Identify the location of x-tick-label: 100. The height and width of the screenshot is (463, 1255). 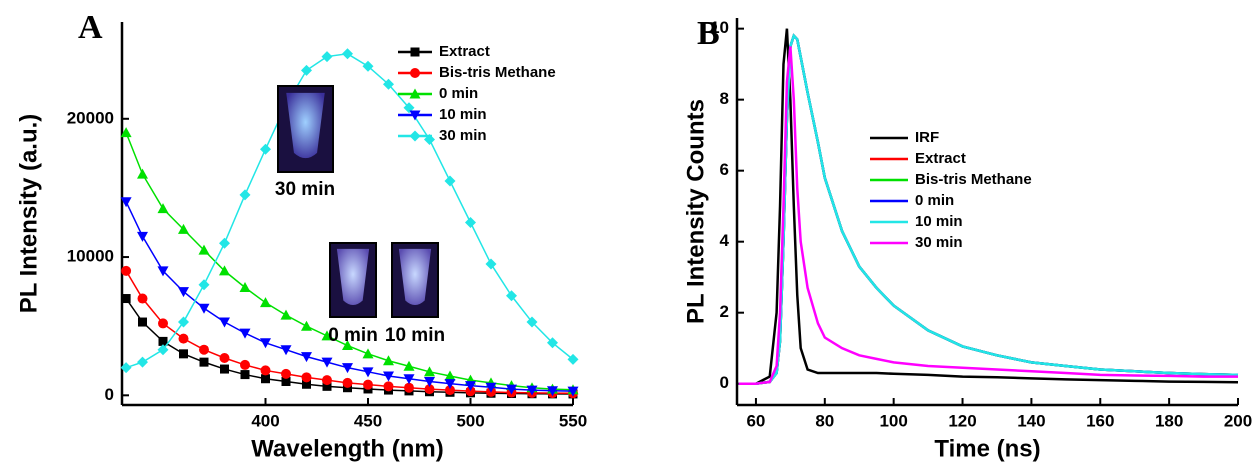
(893, 420).